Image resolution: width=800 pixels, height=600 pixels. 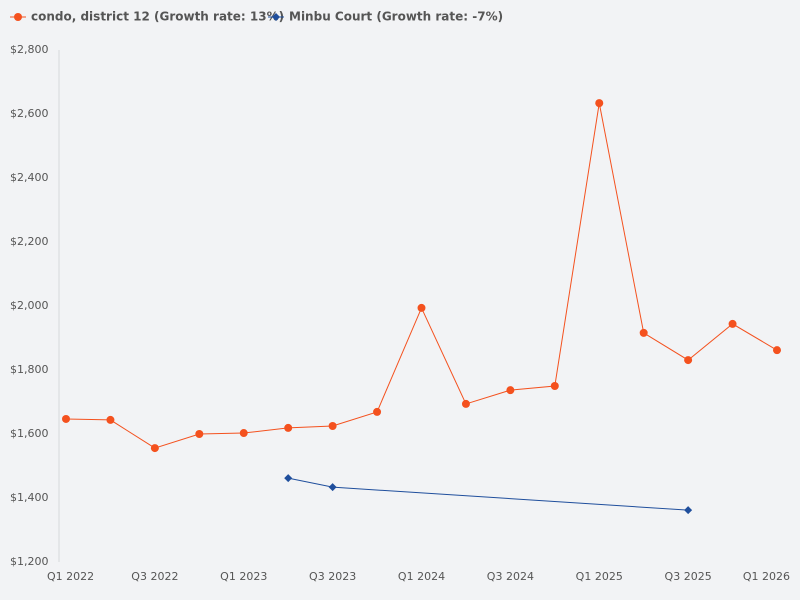 I want to click on x-tick-label: Q1 2022, so click(x=70, y=576).